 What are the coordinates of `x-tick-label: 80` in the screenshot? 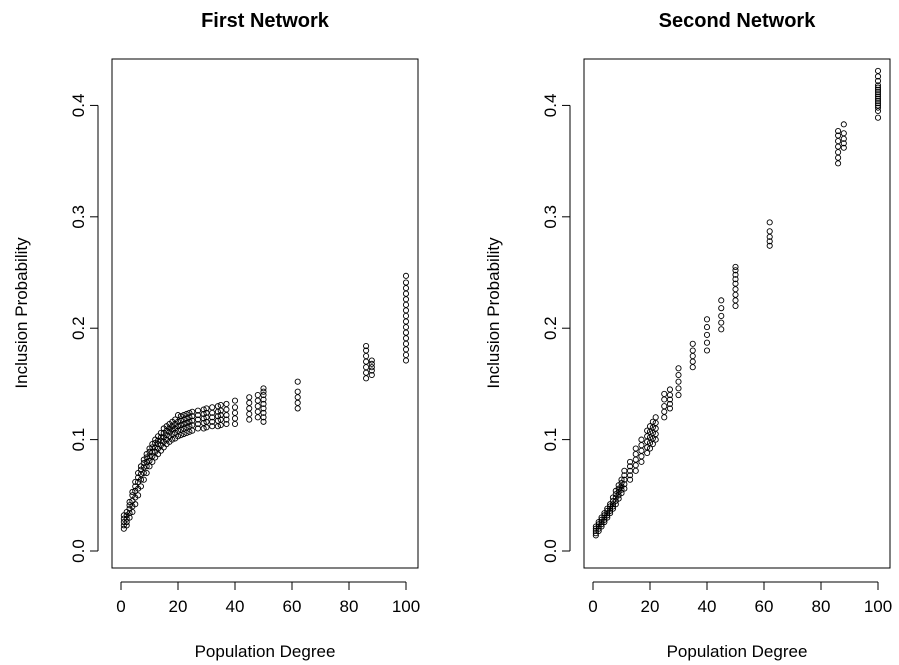 It's located at (349, 606).